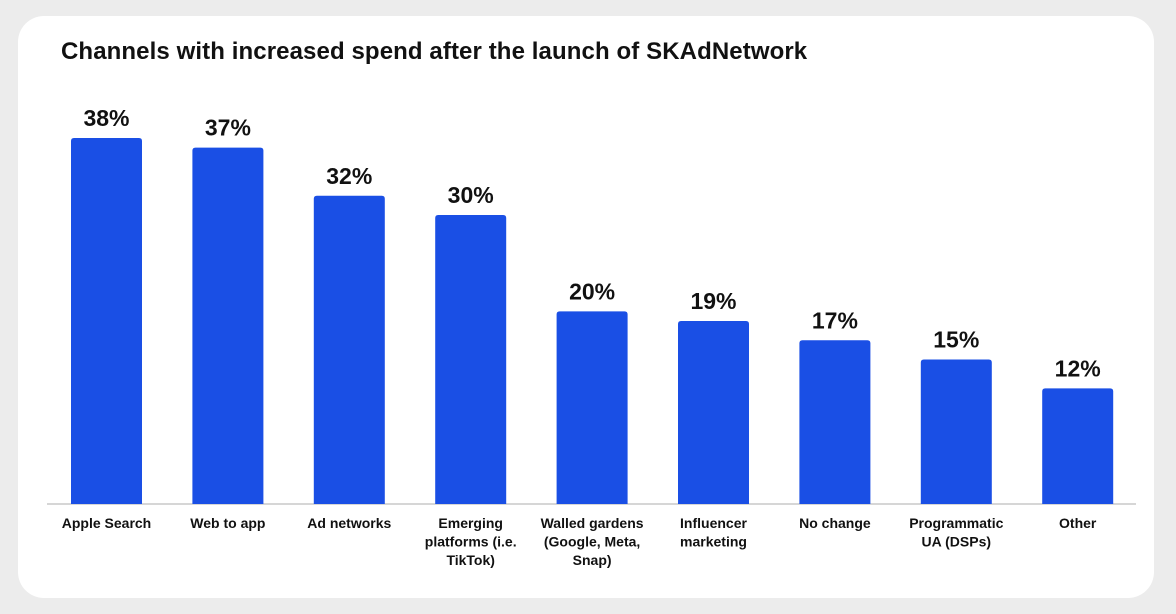 The width and height of the screenshot is (1176, 614). What do you see at coordinates (106, 523) in the screenshot?
I see `category-label: Apple Search` at bounding box center [106, 523].